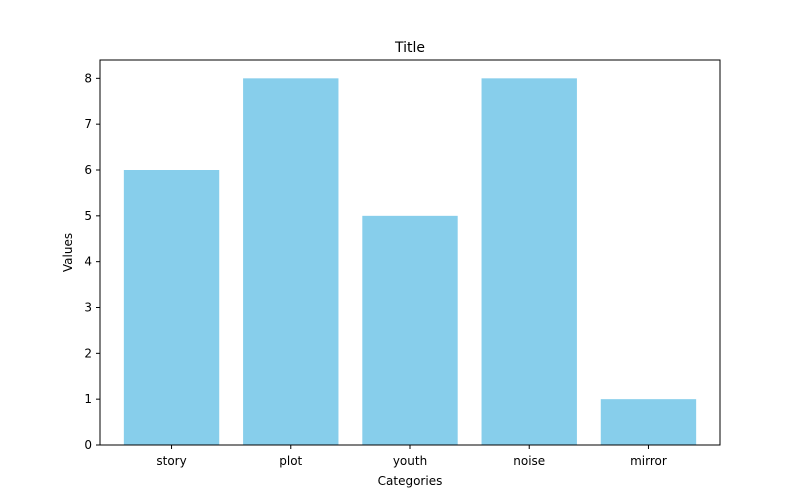  I want to click on x-axis-ticks: story plot youth noise mirror, so click(411, 456).